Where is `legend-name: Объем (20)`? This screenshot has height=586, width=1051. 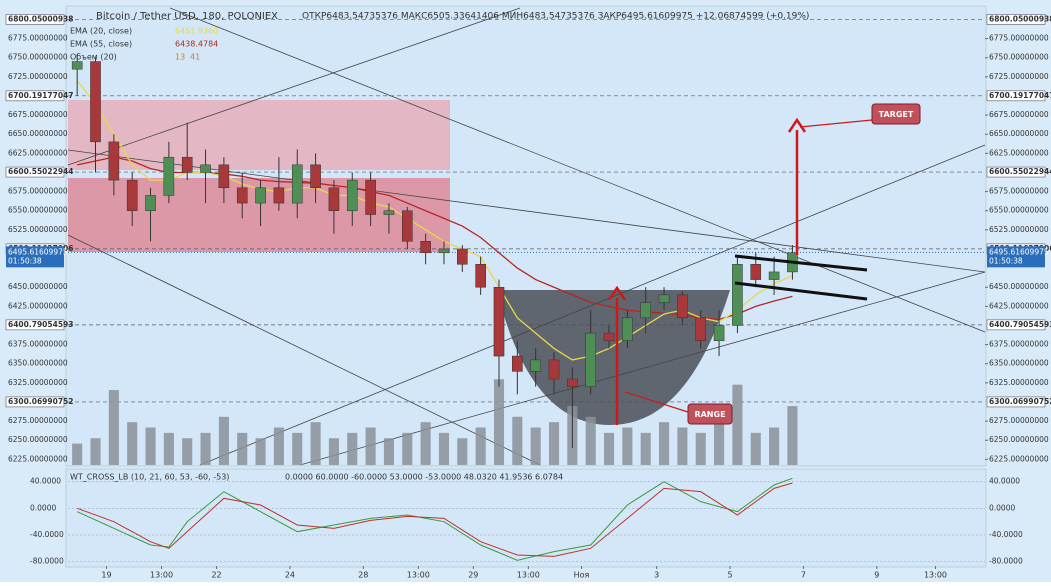
legend-name: Объем (20) is located at coordinates (93, 57).